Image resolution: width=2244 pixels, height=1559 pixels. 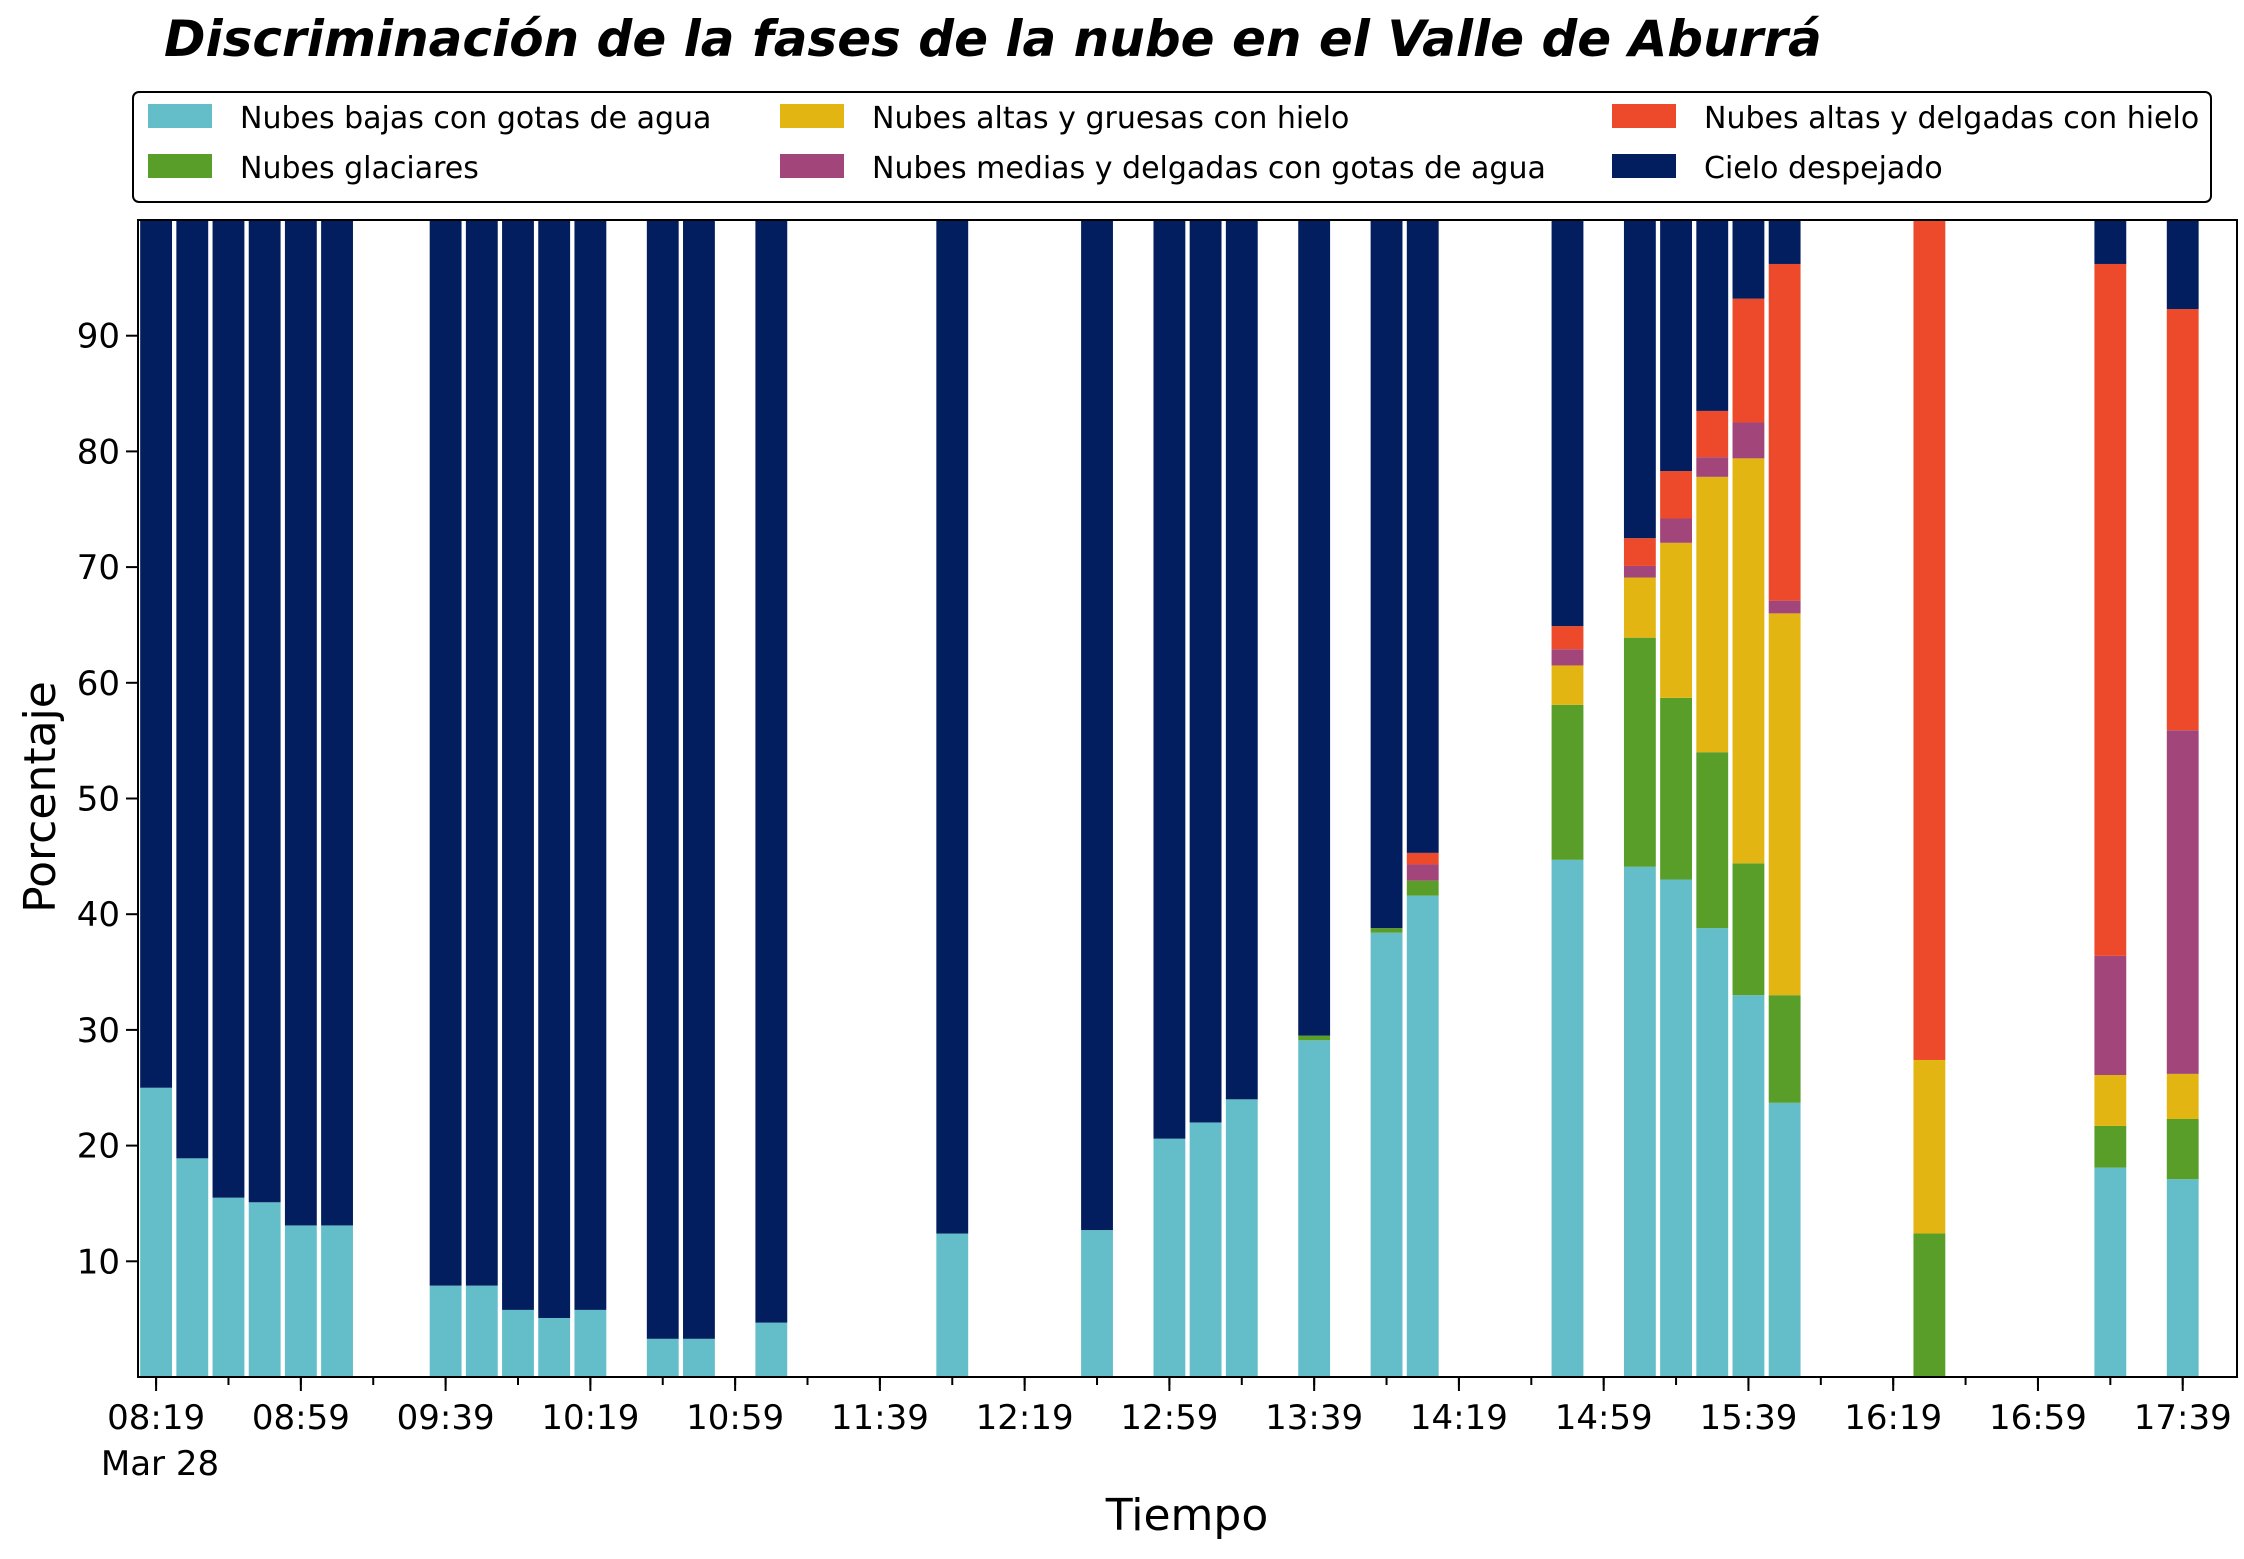 What do you see at coordinates (98, 684) in the screenshot?
I see `y-tick-label: 60` at bounding box center [98, 684].